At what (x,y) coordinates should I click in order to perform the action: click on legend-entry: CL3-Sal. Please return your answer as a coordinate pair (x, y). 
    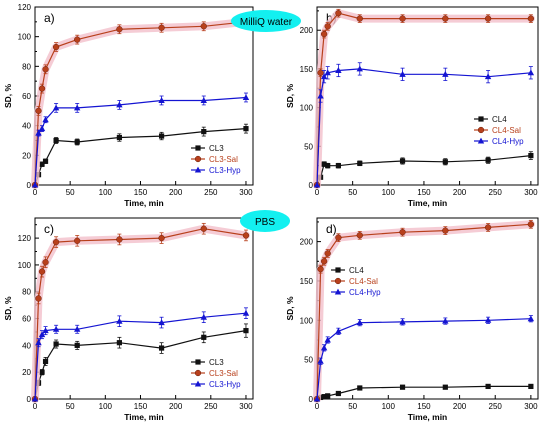
    Looking at the image, I should click on (223, 159).